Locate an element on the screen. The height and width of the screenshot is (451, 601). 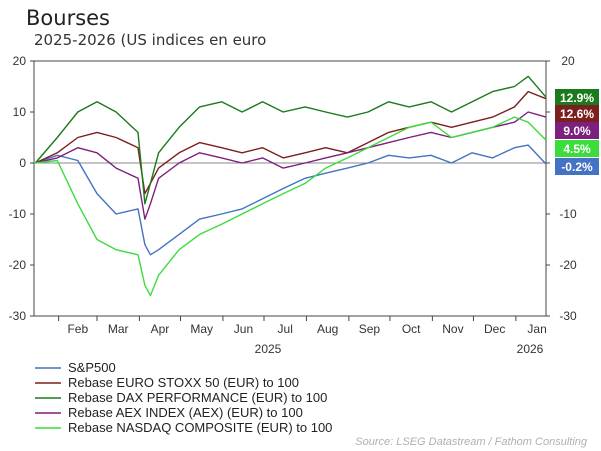
y-tick-label-left: -30 is located at coordinates (18, 316).